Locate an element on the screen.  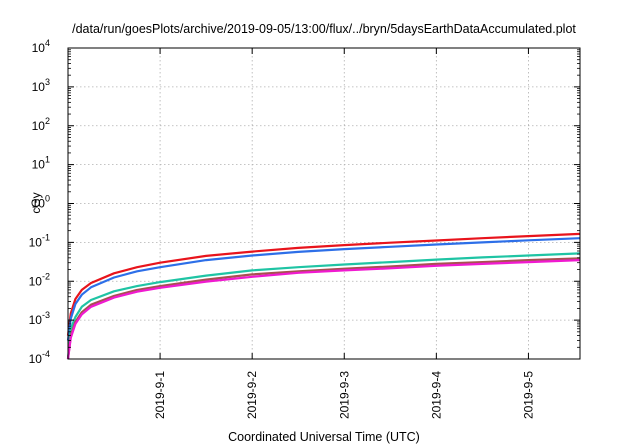
y-tick-label: 10⁻² is located at coordinates (39, 279).